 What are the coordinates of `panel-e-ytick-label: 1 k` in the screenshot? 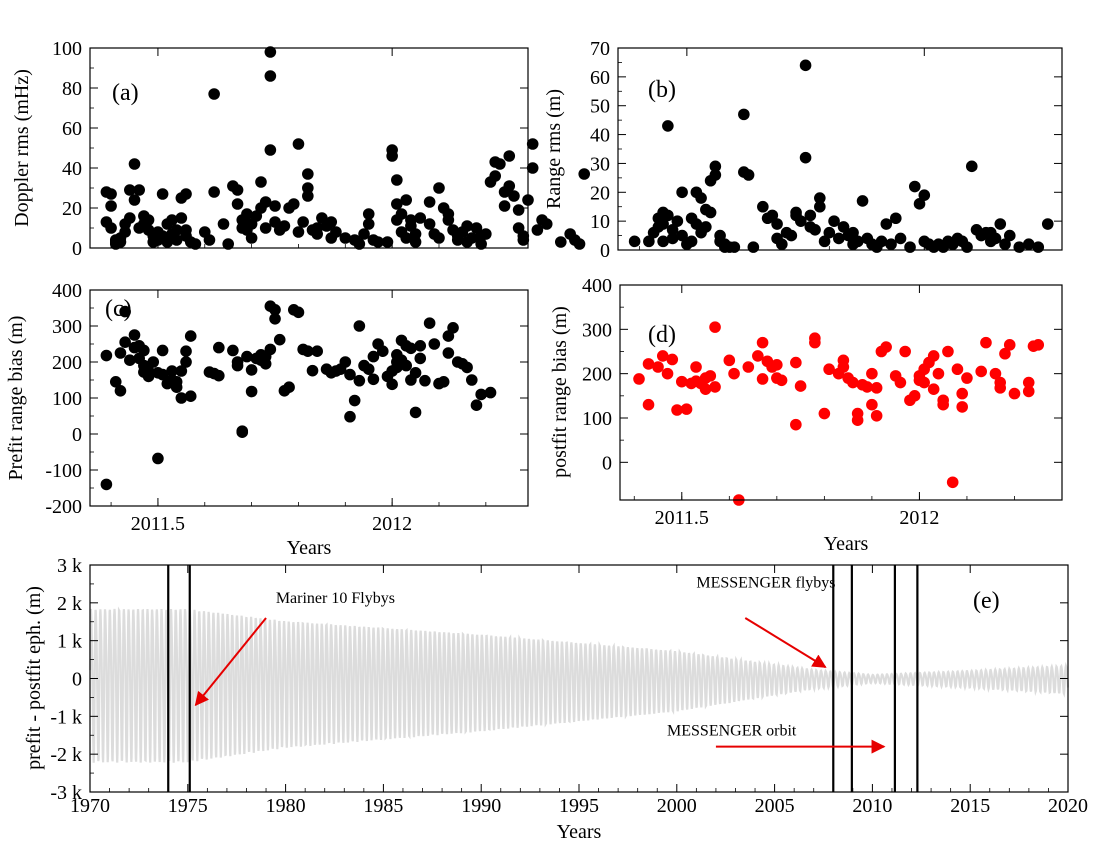 It's located at (69, 642).